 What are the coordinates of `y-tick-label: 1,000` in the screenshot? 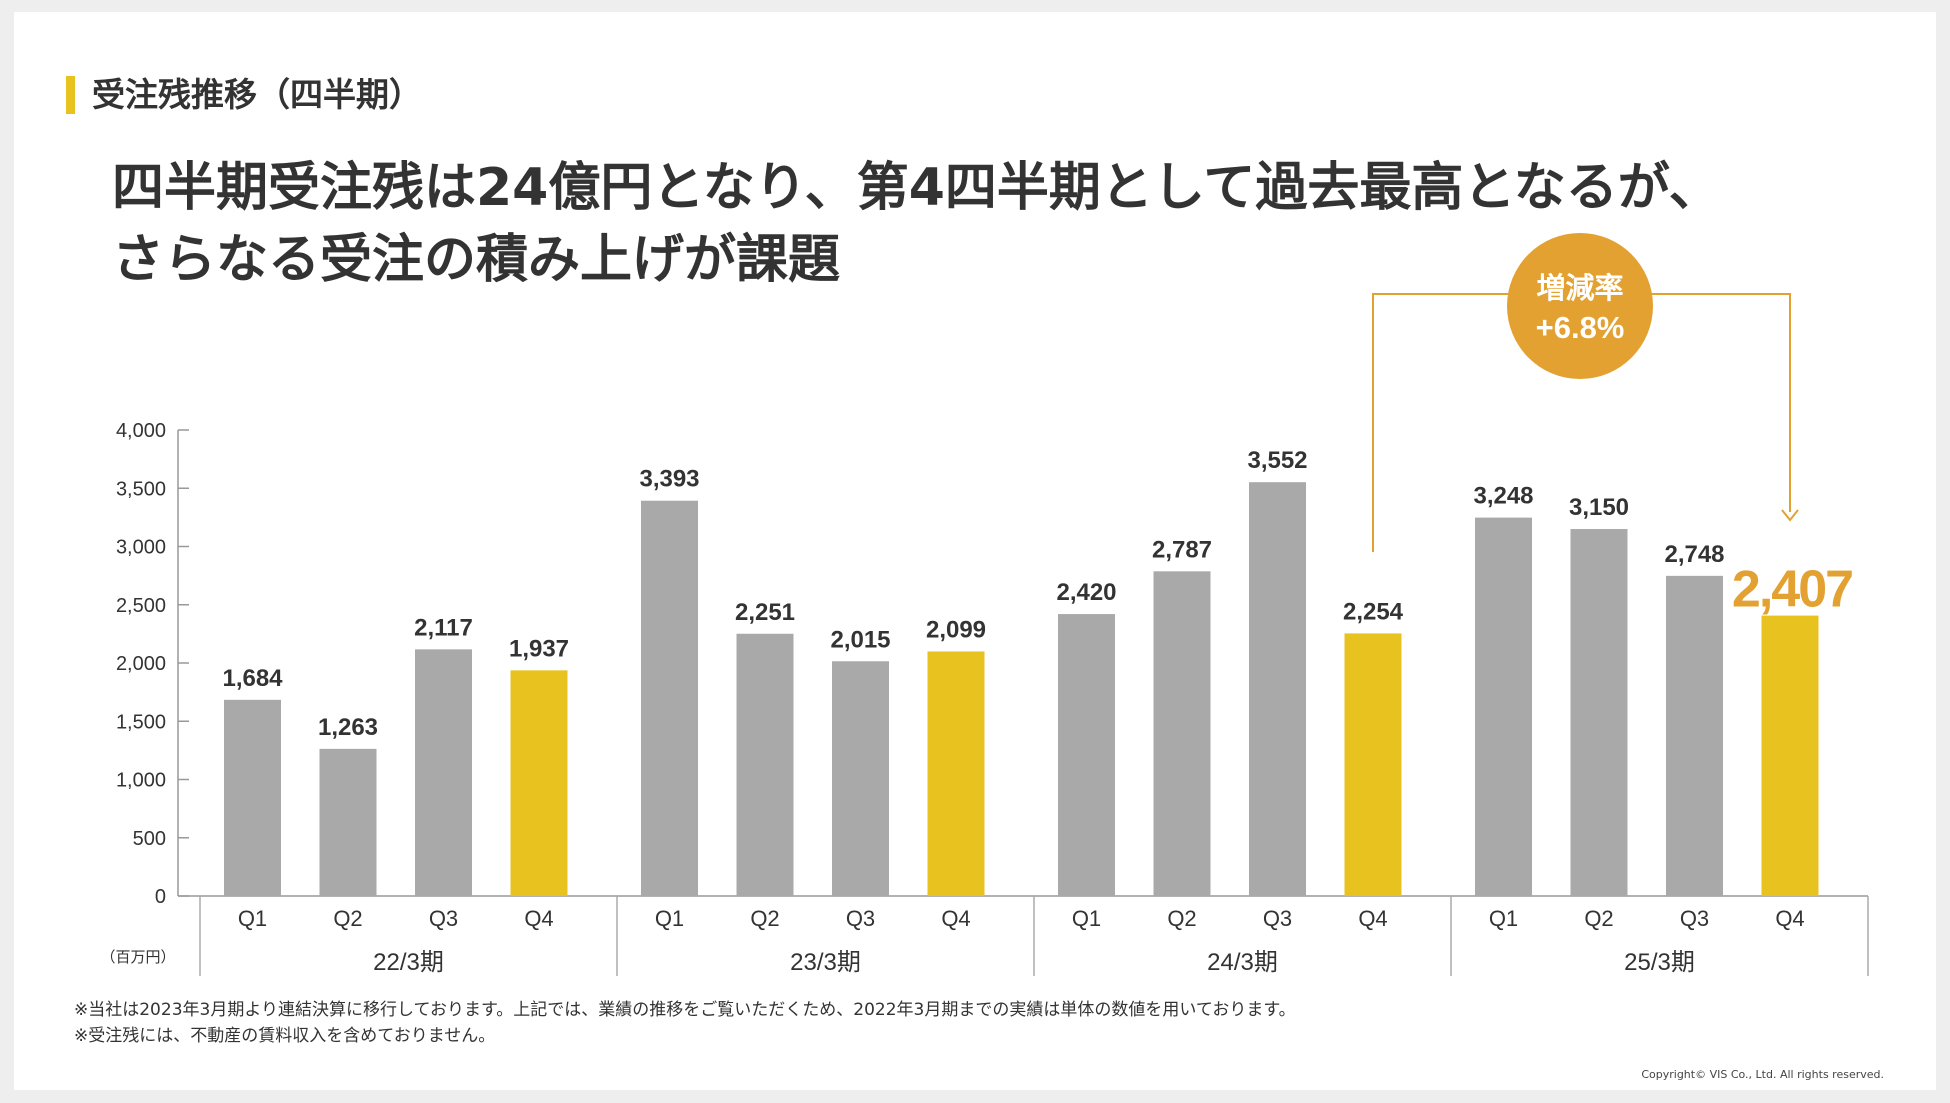 It's located at (141, 781).